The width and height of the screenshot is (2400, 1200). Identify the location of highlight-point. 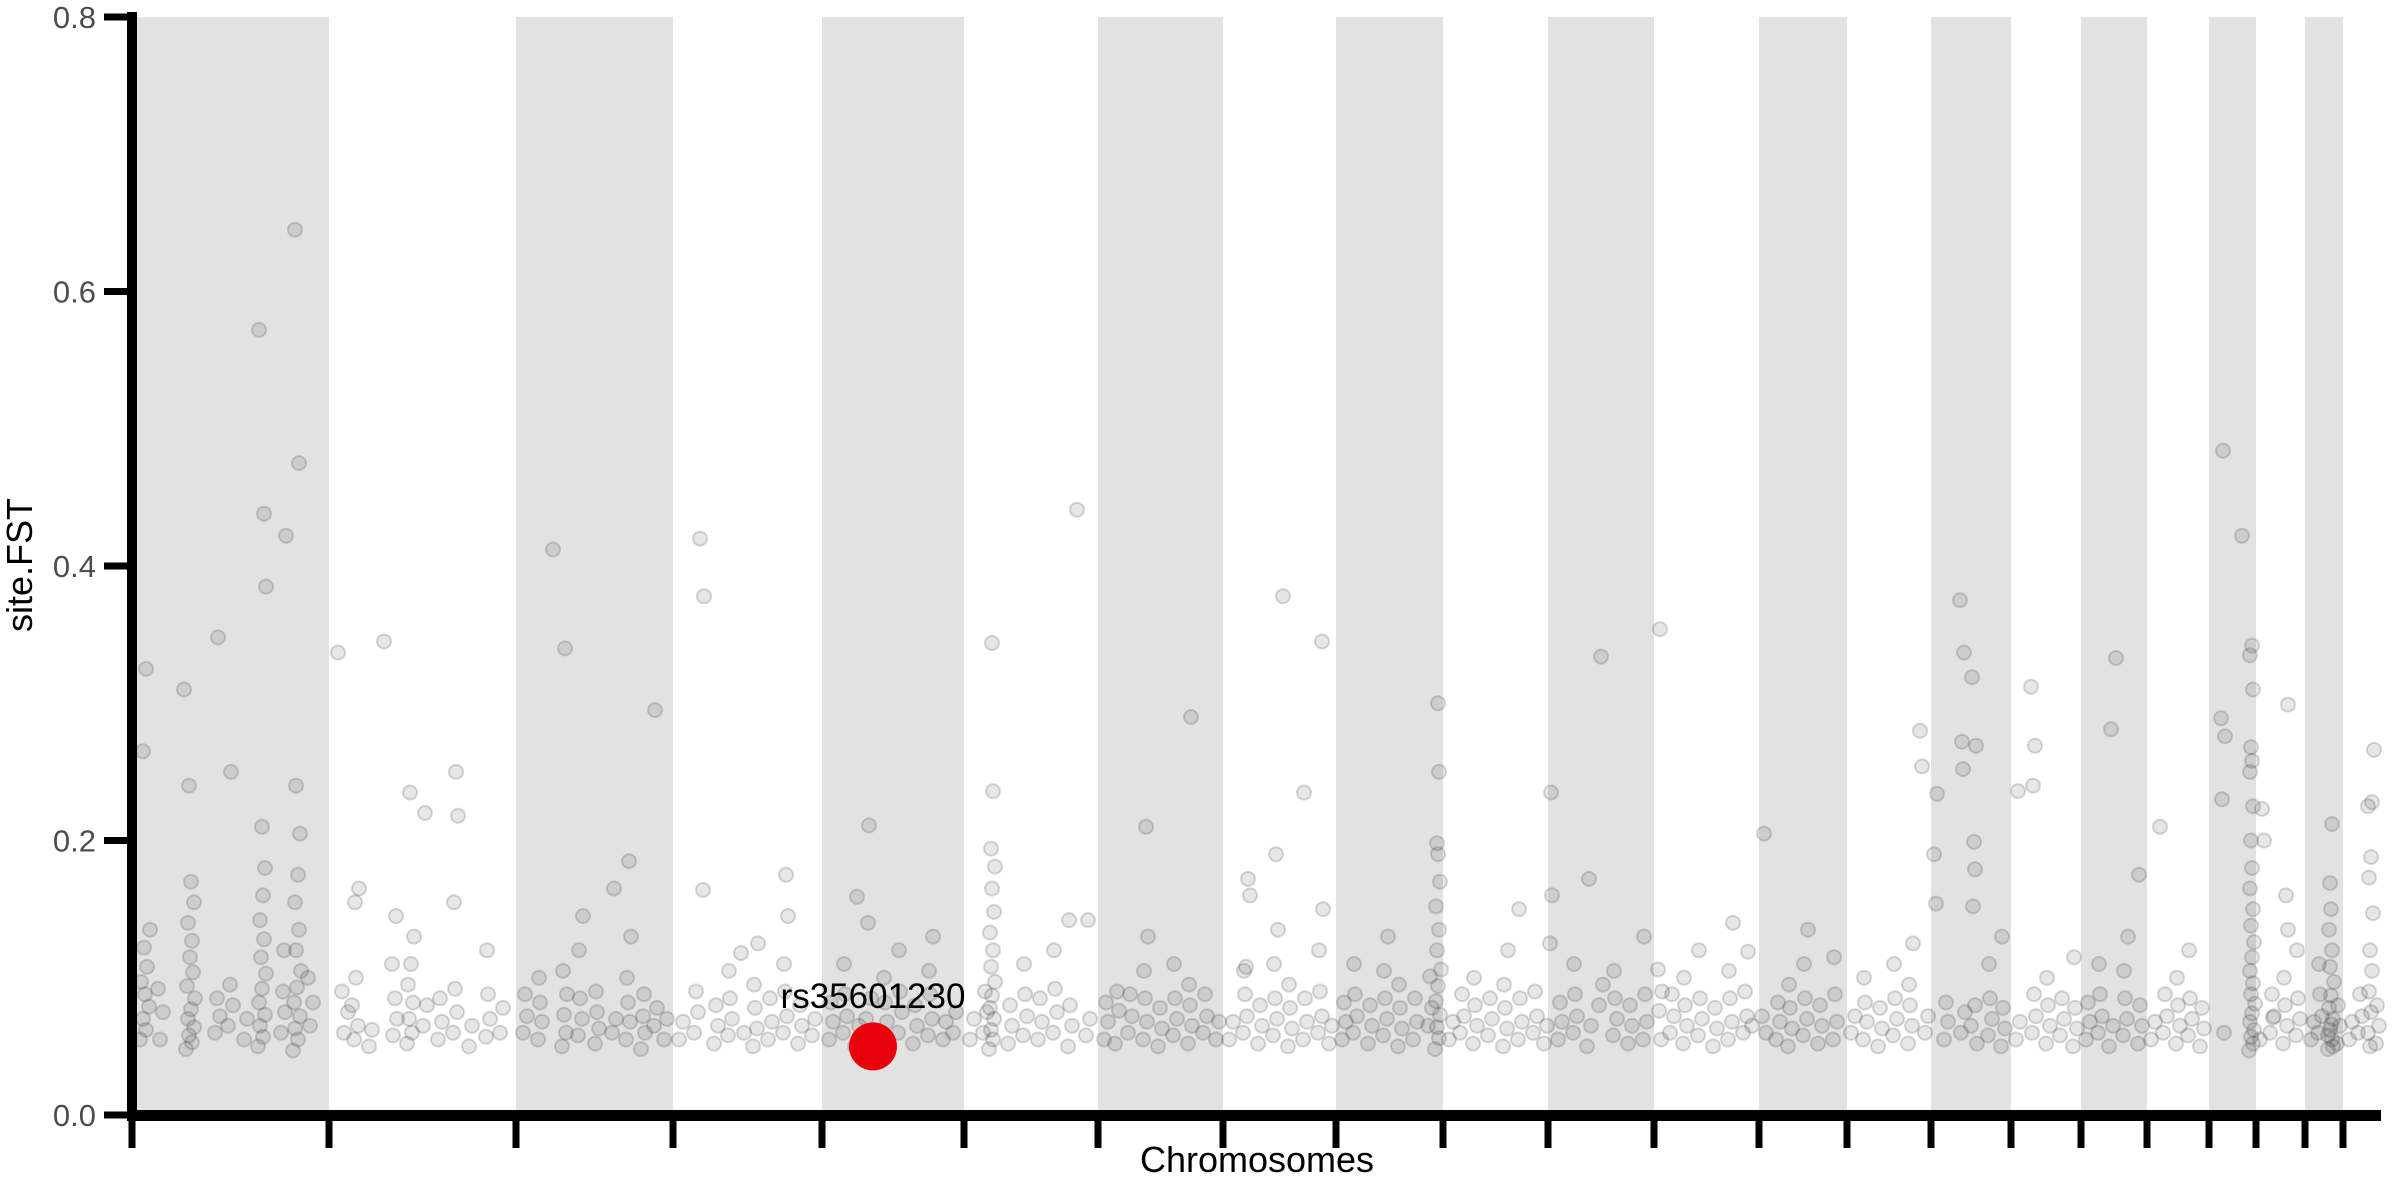
(873, 1046).